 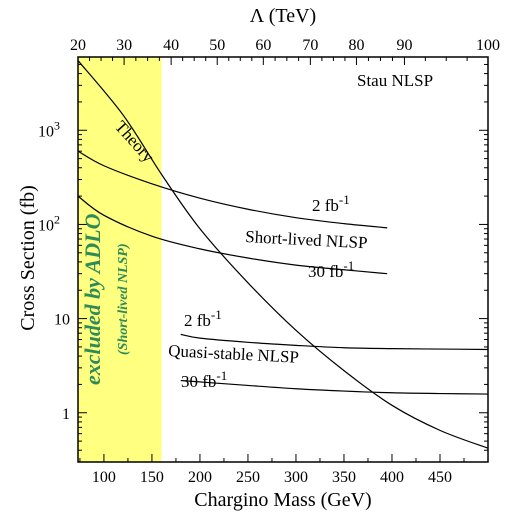 I want to click on y-tick-label: 10, so click(x=62, y=320).